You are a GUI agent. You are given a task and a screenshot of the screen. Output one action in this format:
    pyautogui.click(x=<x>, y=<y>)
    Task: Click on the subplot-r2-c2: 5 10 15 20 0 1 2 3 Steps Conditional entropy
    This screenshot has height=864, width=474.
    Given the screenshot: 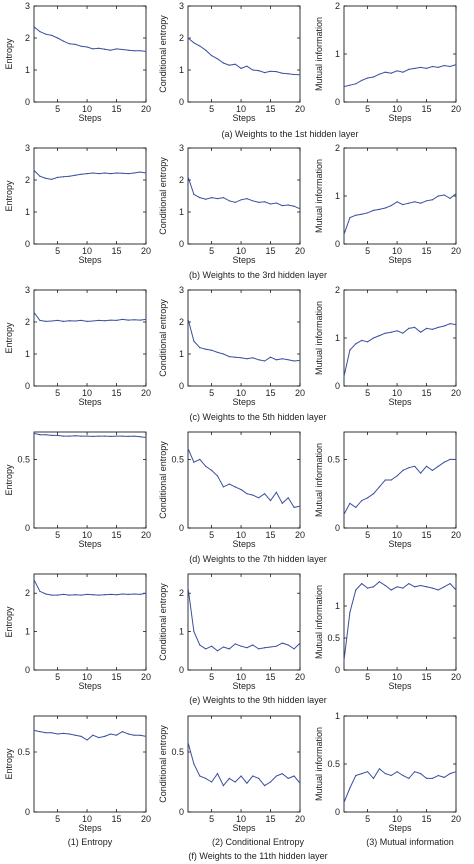 What is the action you would take?
    pyautogui.click(x=231, y=204)
    